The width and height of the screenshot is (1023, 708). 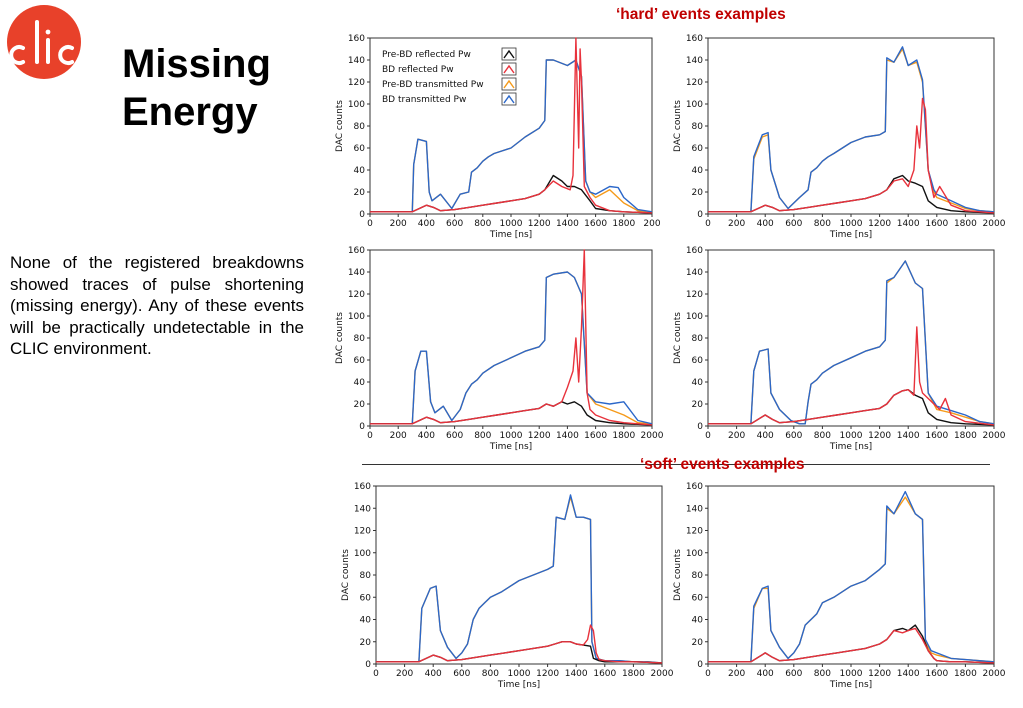 I want to click on legend-box, so click(x=448, y=76).